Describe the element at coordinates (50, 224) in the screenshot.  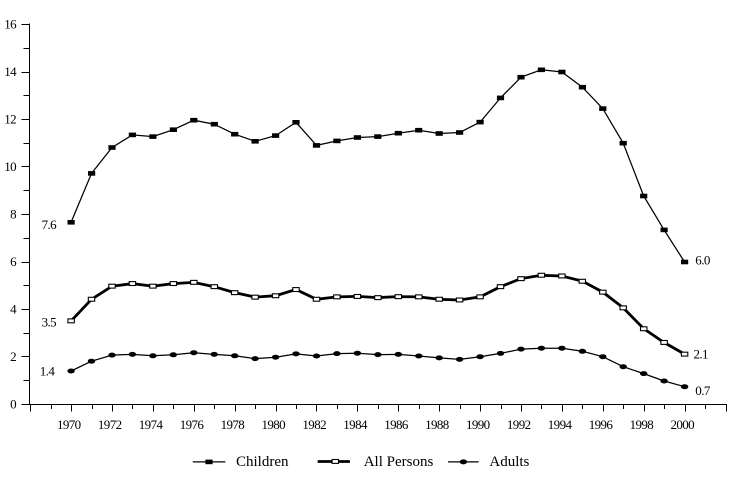
I see `svg-text: 7.6` at that location.